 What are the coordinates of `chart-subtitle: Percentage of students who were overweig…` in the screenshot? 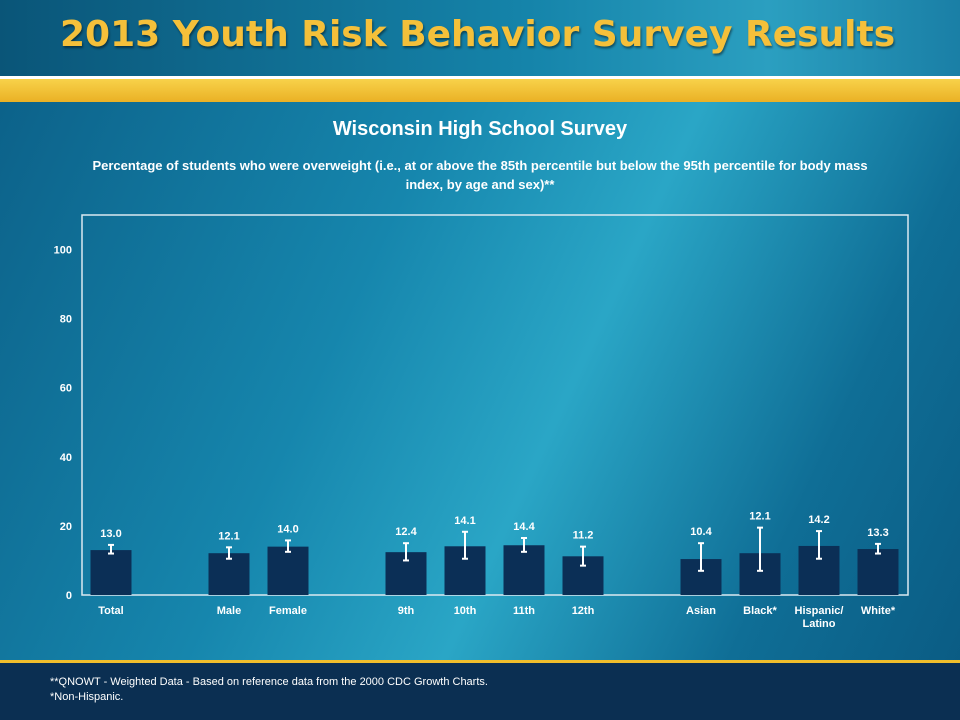 It's located at (480, 175).